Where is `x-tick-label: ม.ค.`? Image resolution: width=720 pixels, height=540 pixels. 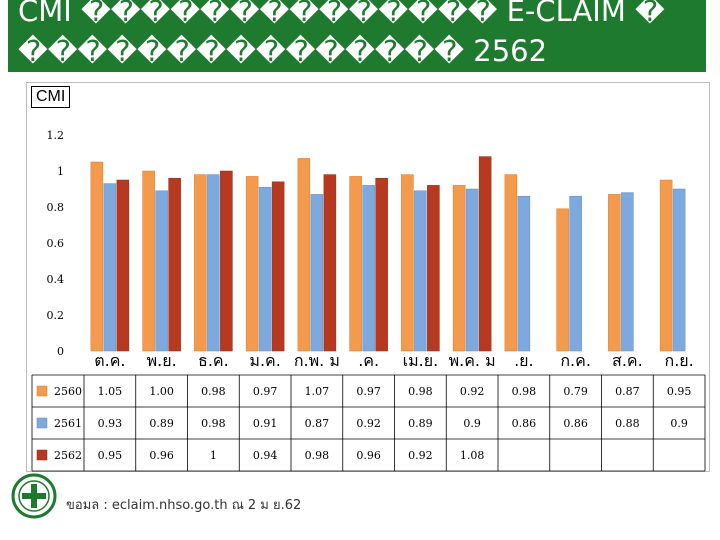
x-tick-label: ม.ค. is located at coordinates (264, 360).